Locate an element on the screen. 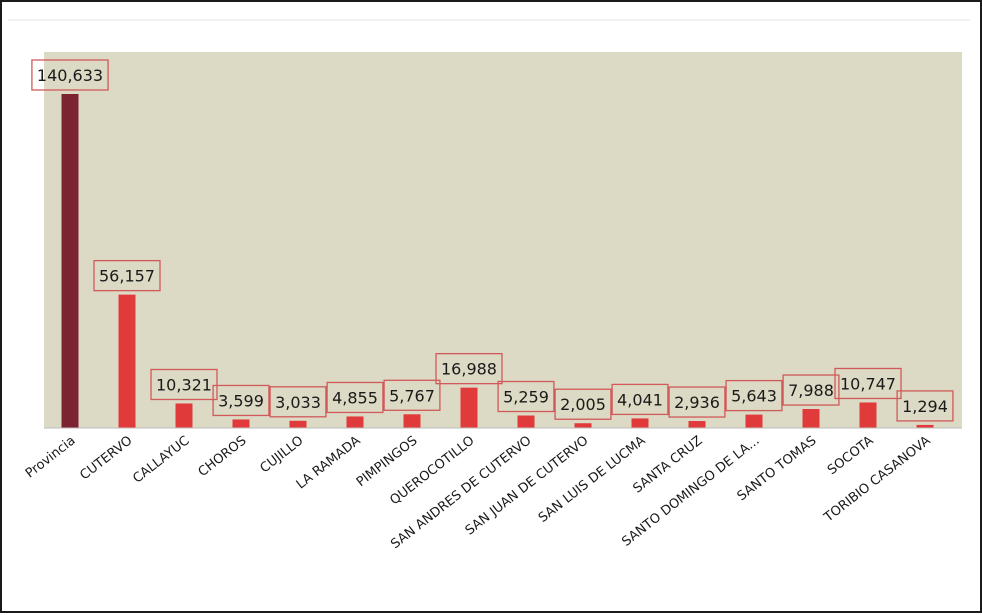  bar-provincia is located at coordinates (70, 261).